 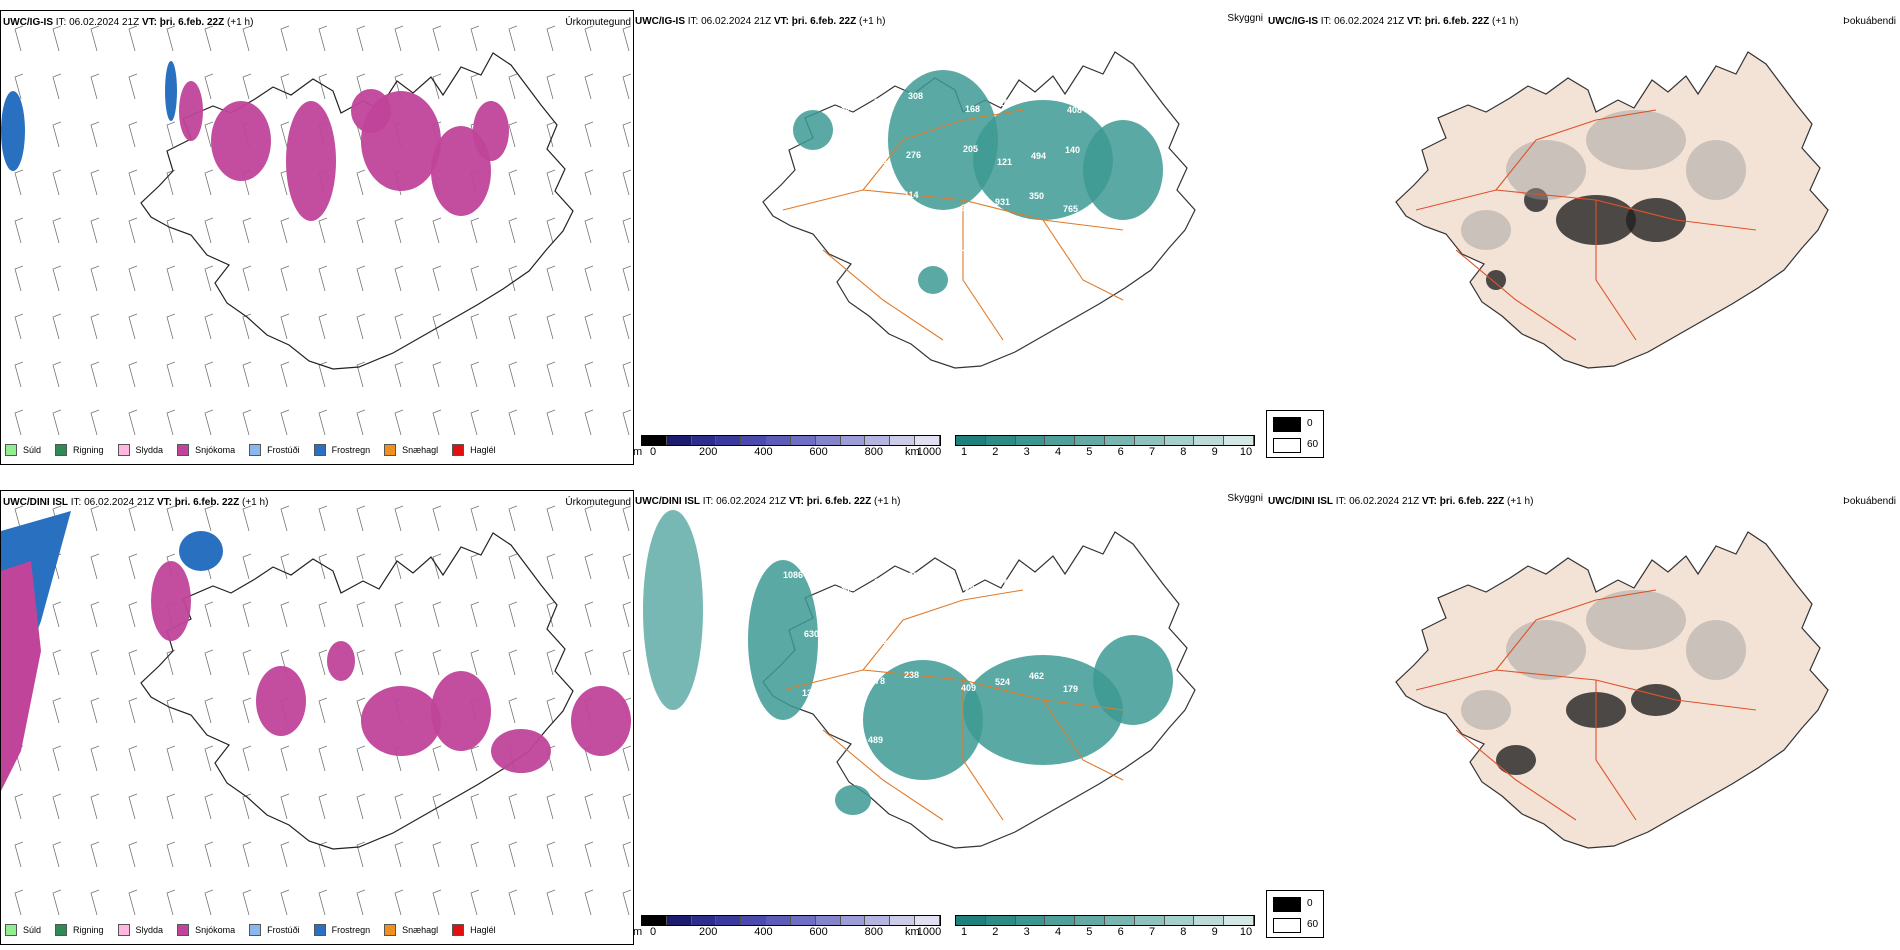 What do you see at coordinates (763, 452) in the screenshot?
I see `colorbar-tick: 400` at bounding box center [763, 452].